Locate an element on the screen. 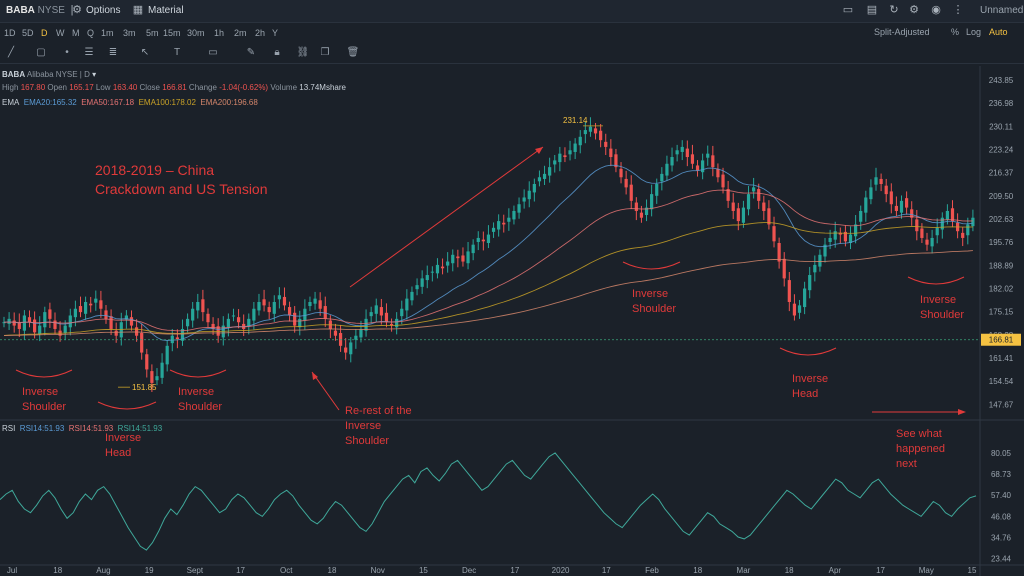  split-adjusted-dropdown: Split-Adjusted is located at coordinates (902, 32).